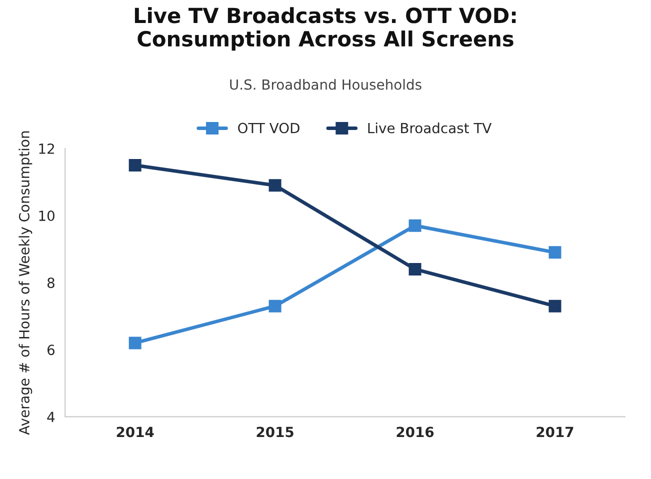 The height and width of the screenshot is (479, 651). What do you see at coordinates (555, 432) in the screenshot?
I see `x-tick-label: 2017` at bounding box center [555, 432].